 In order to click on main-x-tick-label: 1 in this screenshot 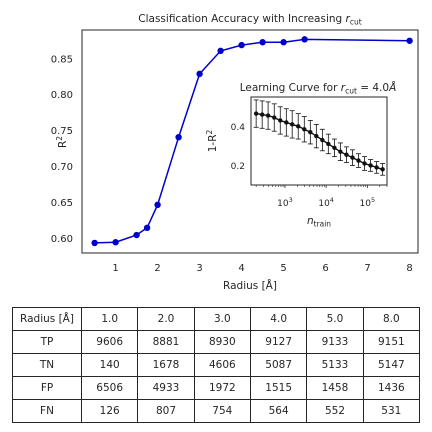, I will do `click(115, 268)`.